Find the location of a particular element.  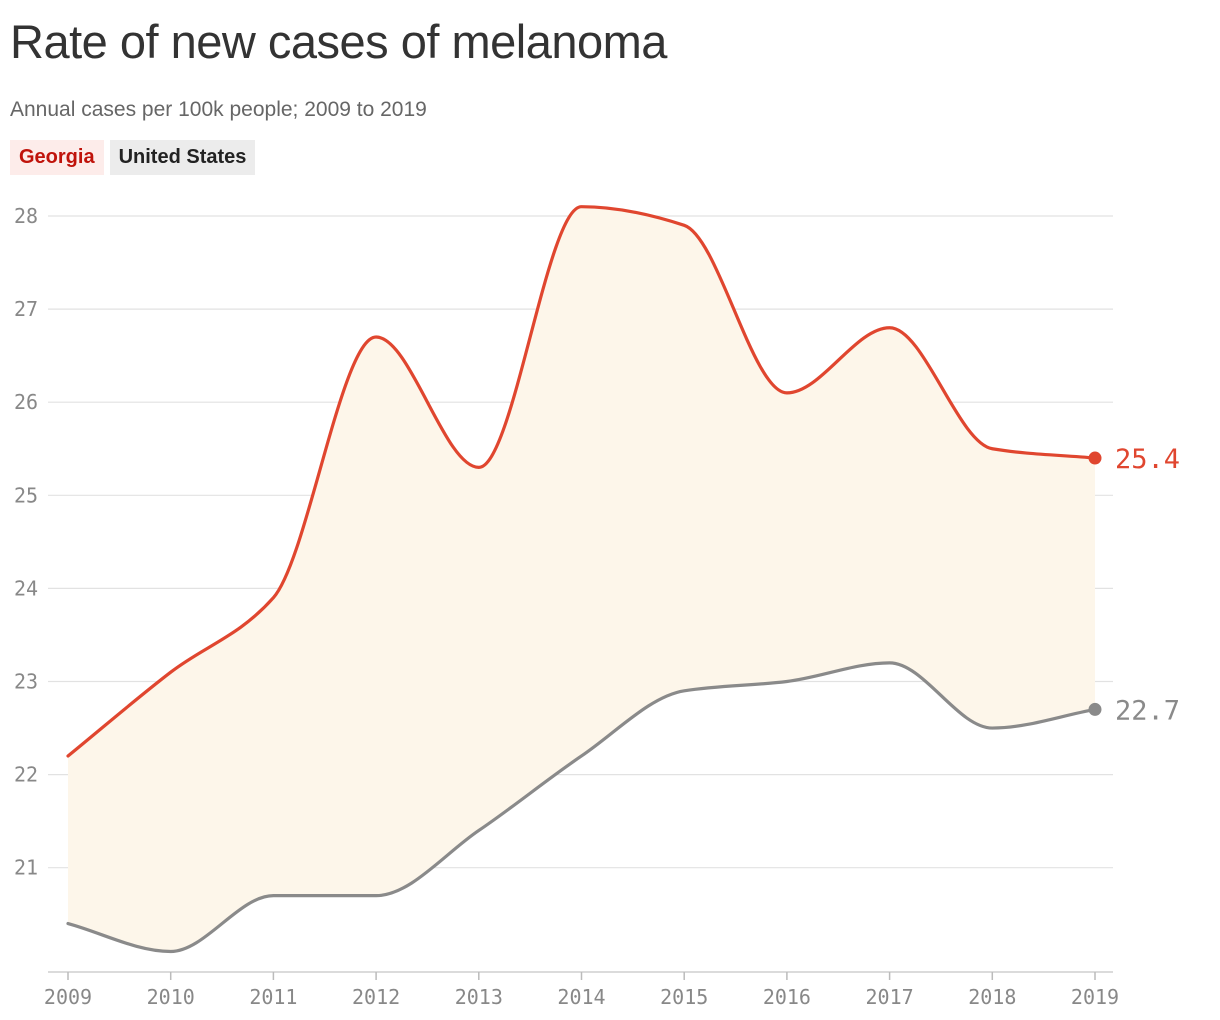

end-point-georgia is located at coordinates (1095, 458).